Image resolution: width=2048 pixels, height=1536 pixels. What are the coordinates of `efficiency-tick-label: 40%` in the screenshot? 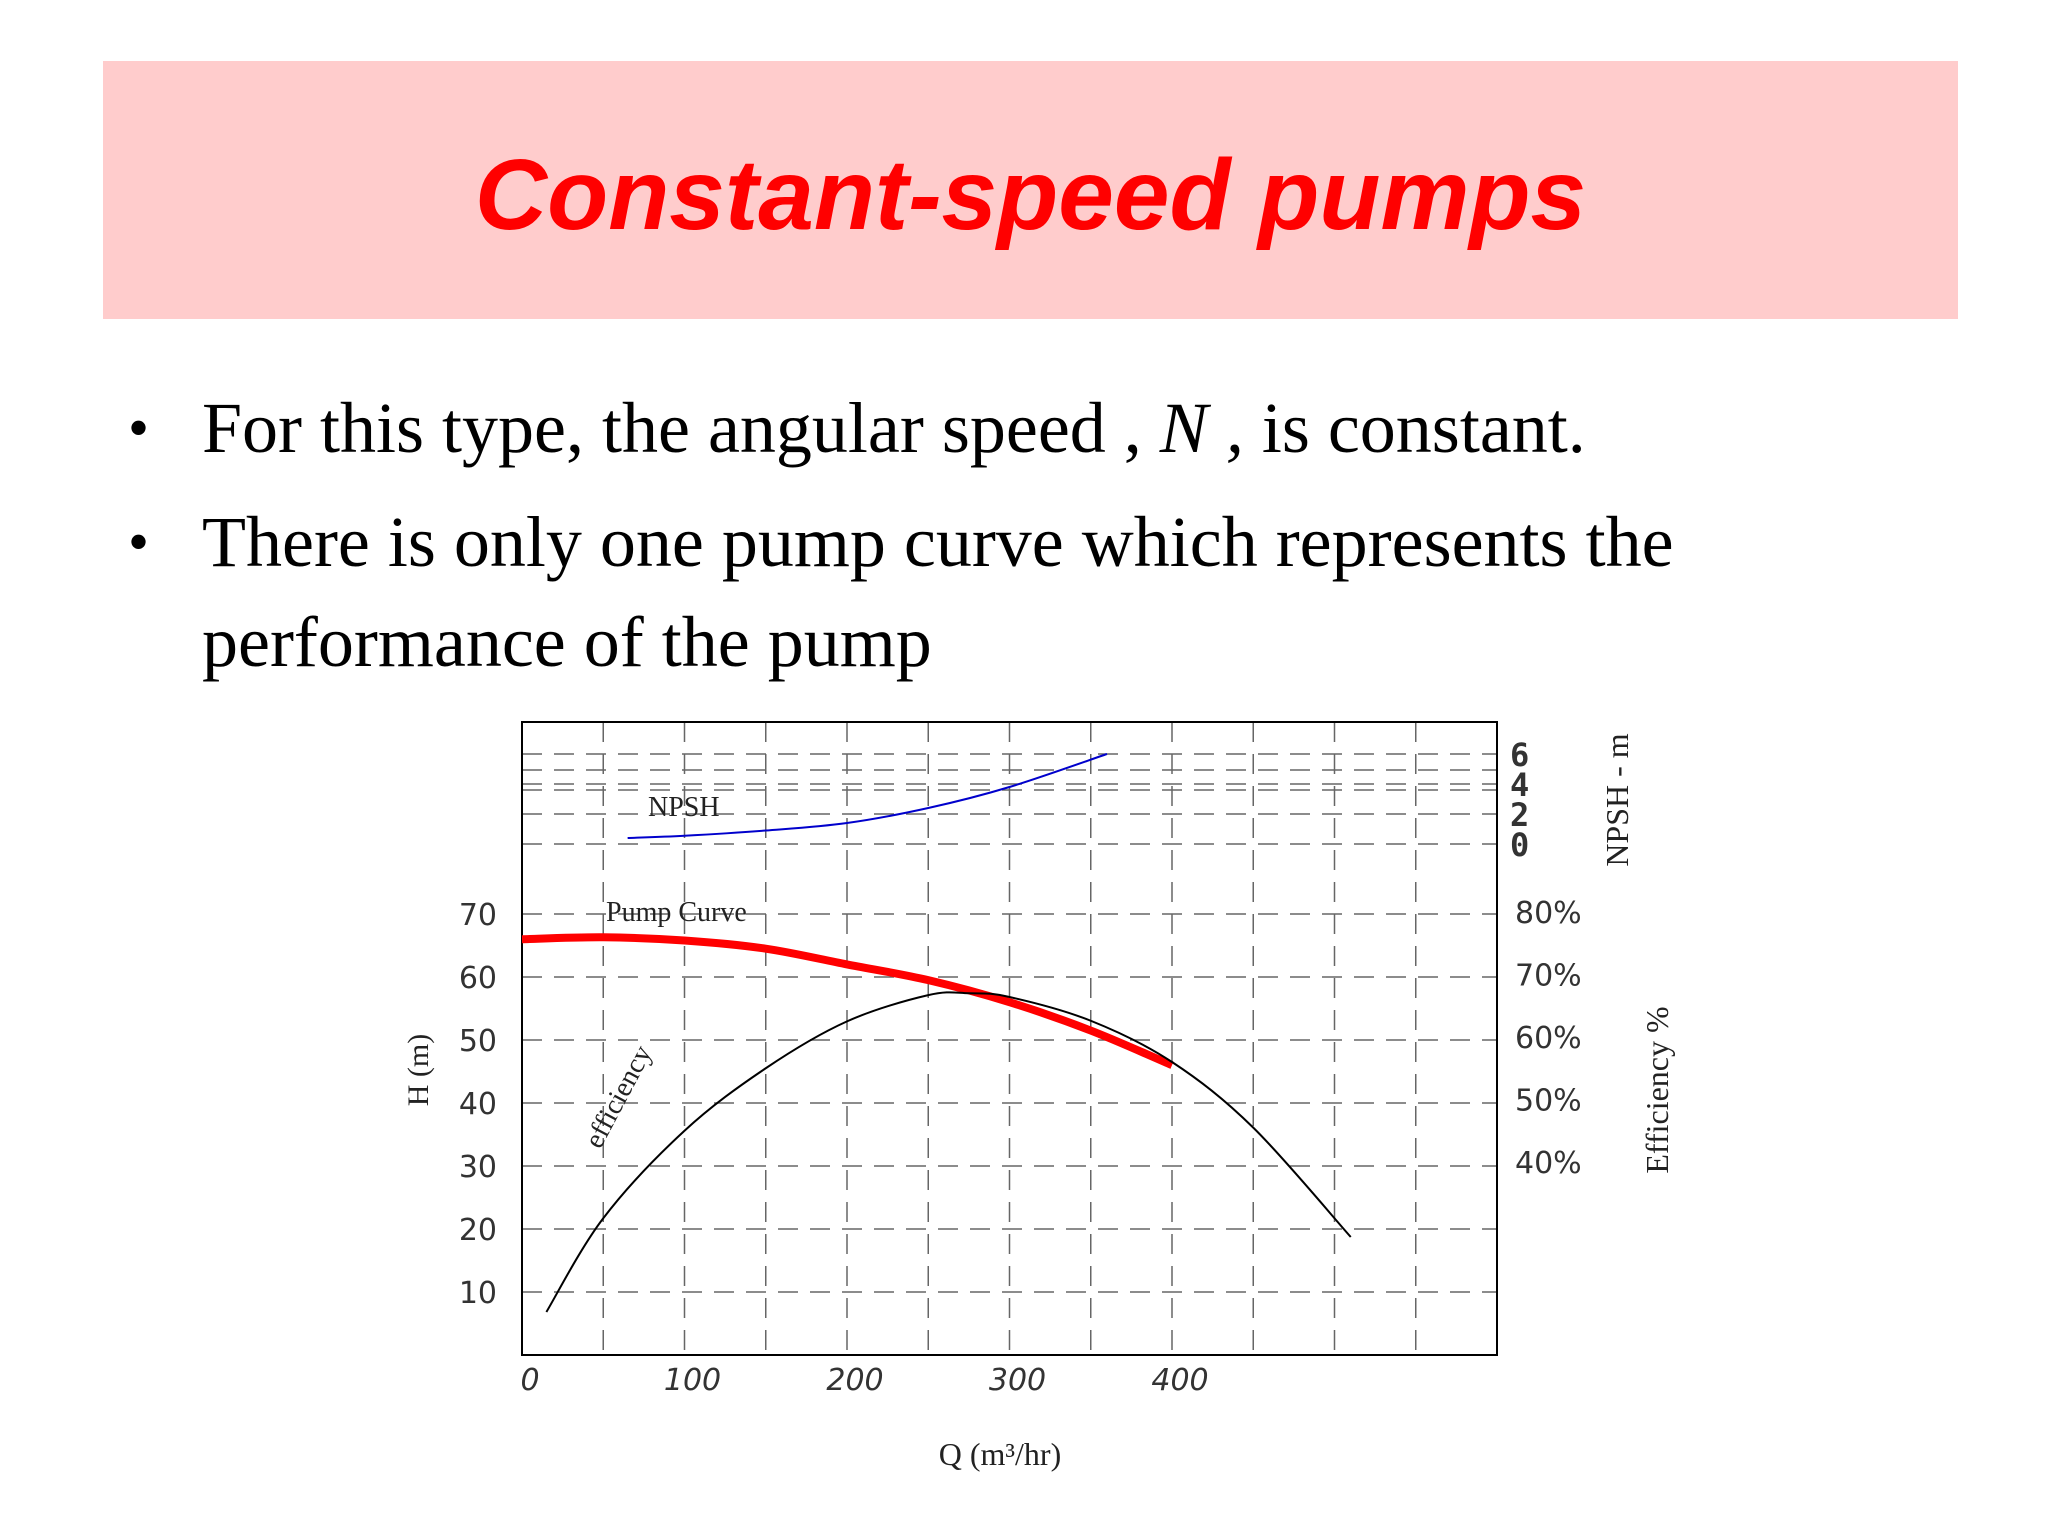 It's located at (1548, 1163).